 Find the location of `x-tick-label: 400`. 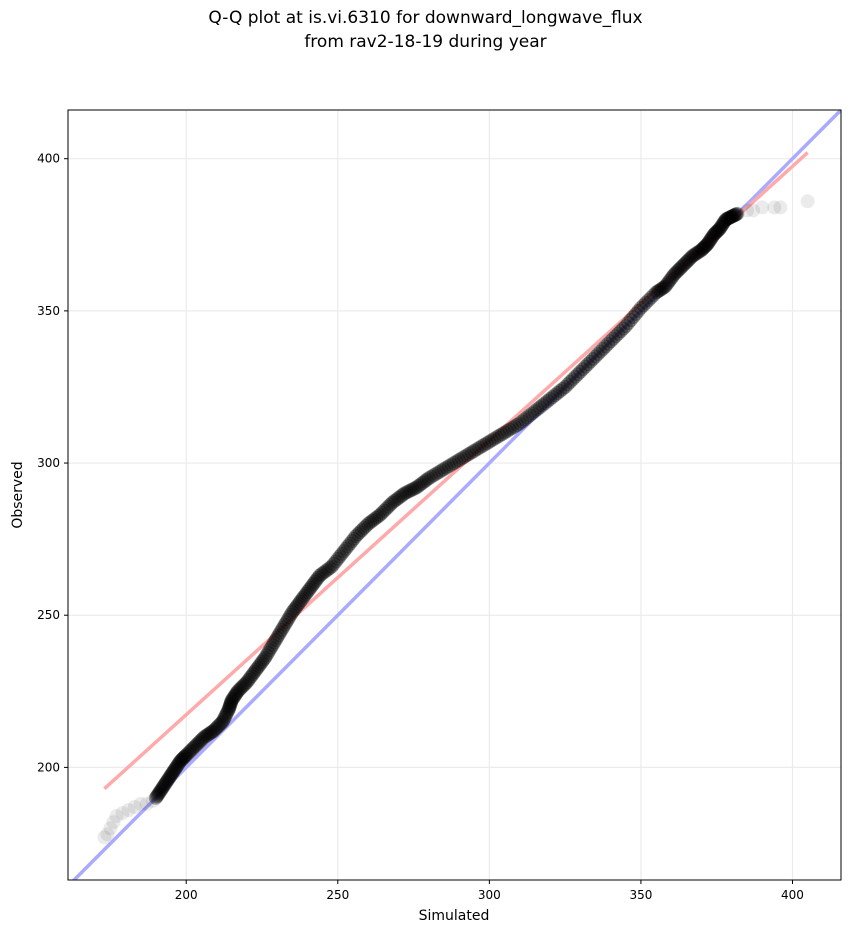

x-tick-label: 400 is located at coordinates (792, 895).